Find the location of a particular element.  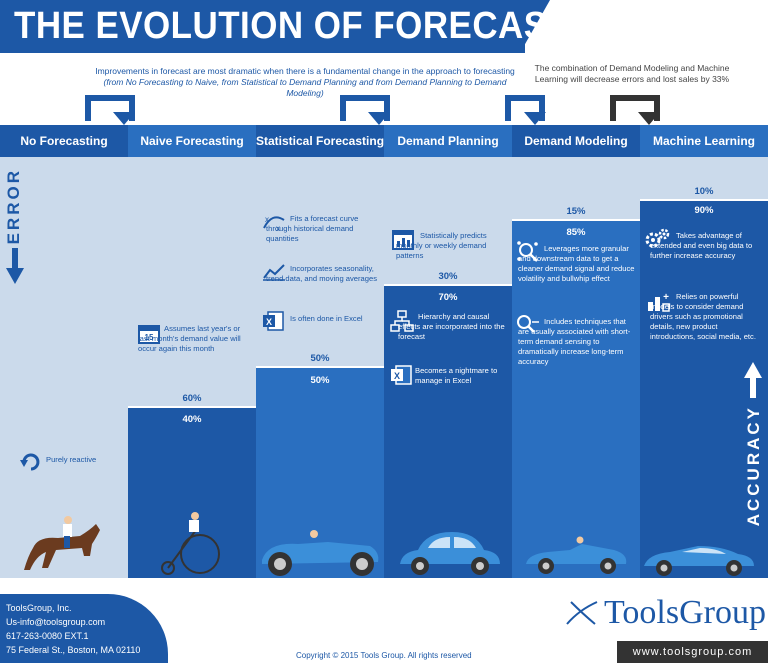

toolsgroup-logo-mark is located at coordinates (582, 613).